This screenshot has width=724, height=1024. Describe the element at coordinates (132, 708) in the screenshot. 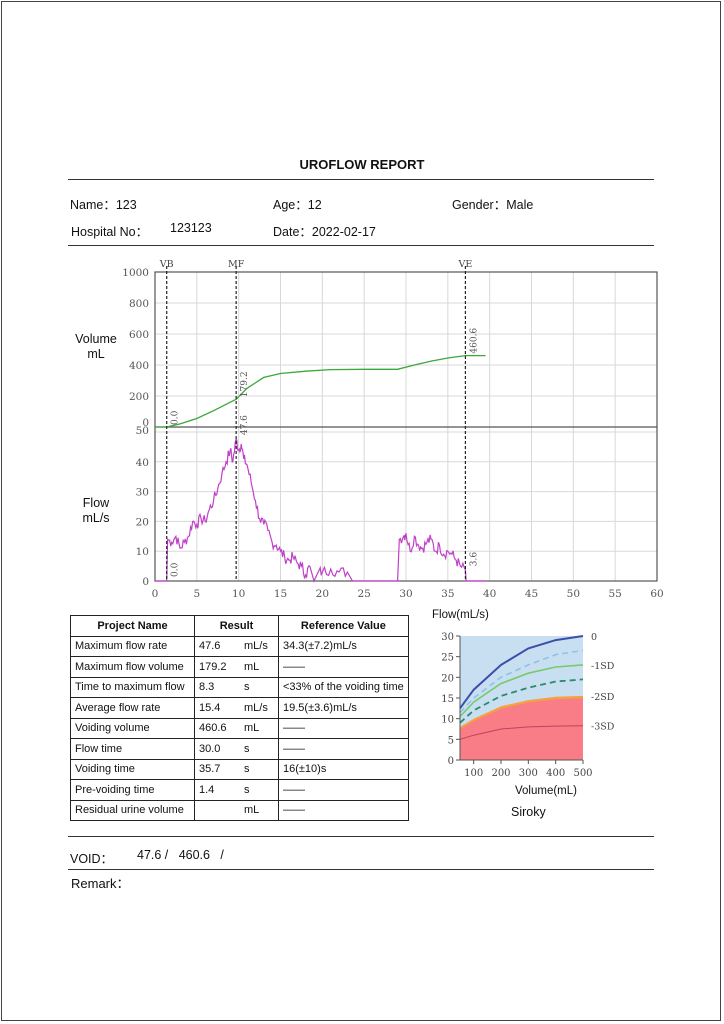

I see `row-name: Average flow rate` at that location.